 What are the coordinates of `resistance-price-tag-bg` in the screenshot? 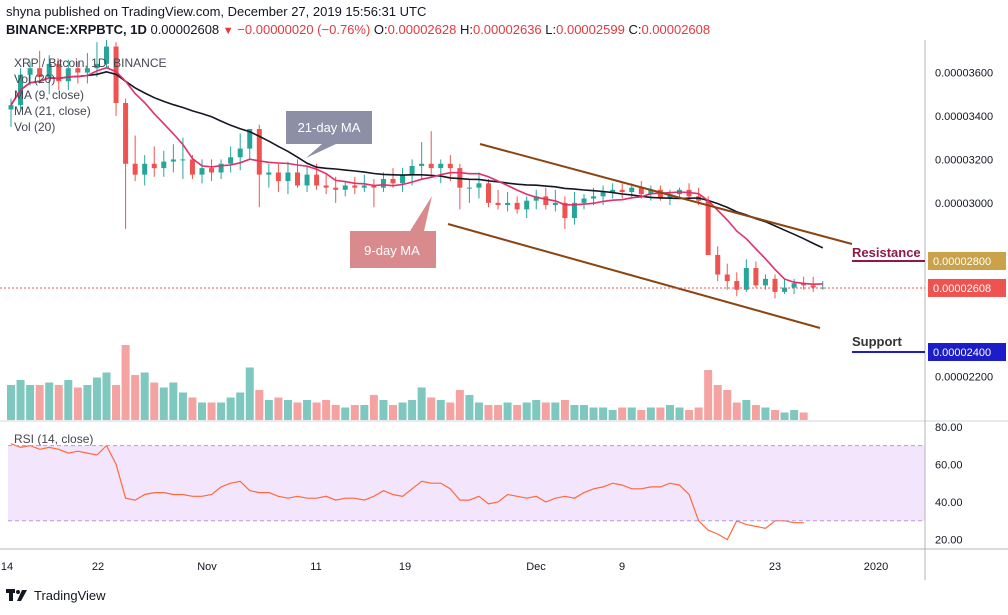 It's located at (967, 261).